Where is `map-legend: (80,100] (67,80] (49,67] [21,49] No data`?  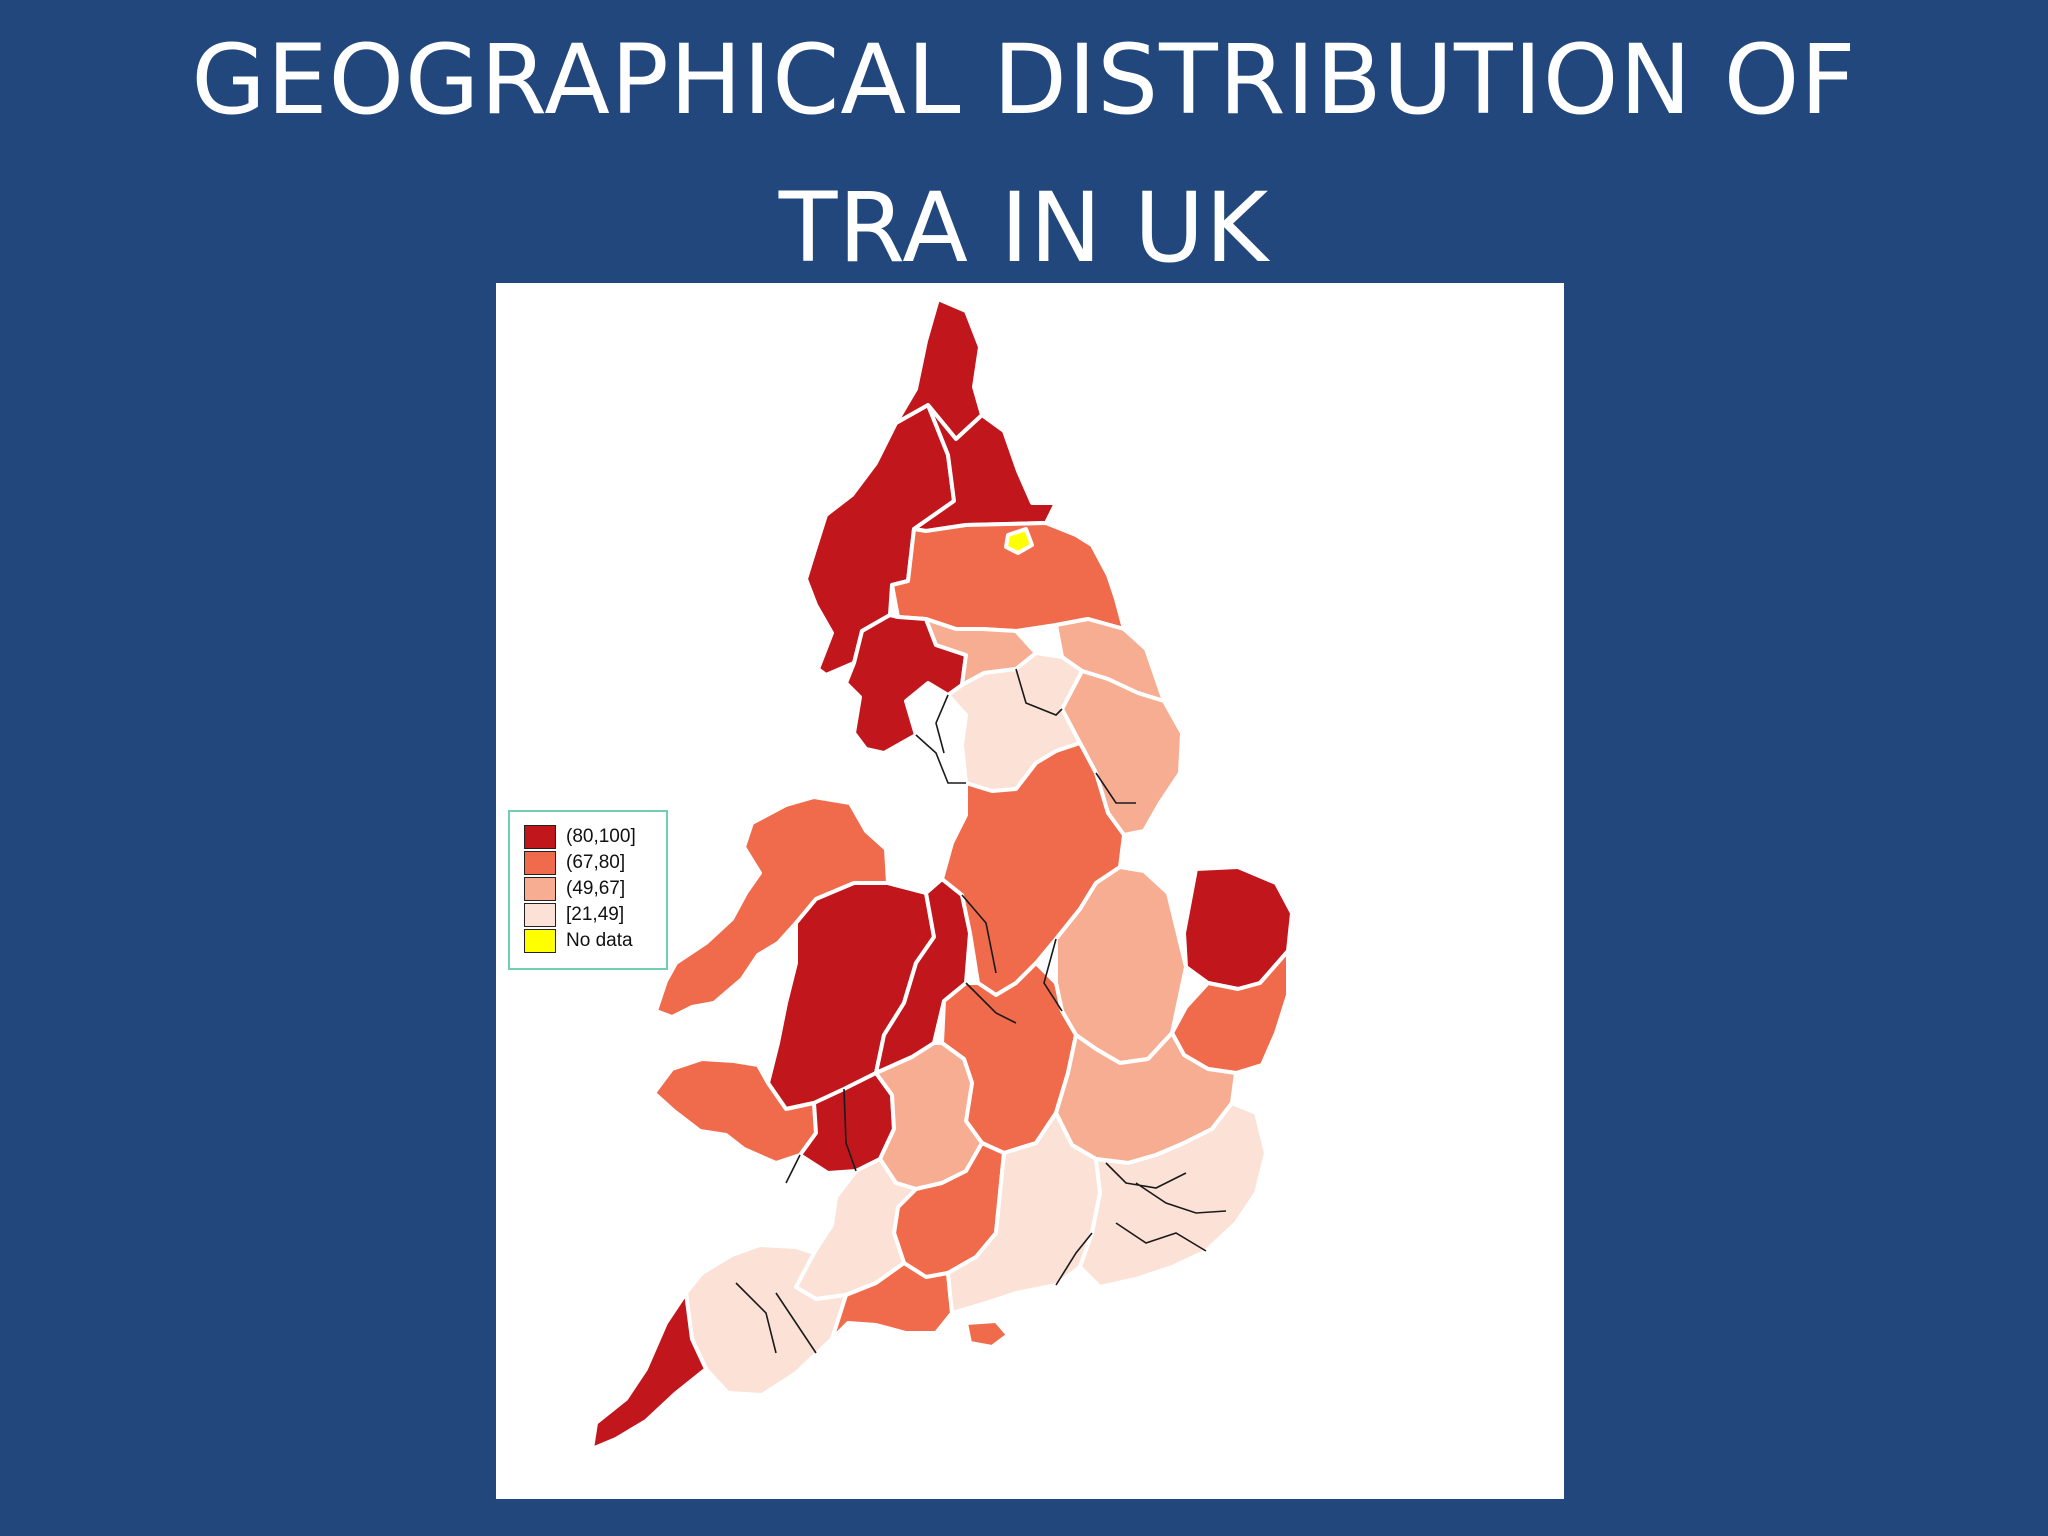 map-legend: (80,100] (67,80] (49,67] [21,49] No data is located at coordinates (588, 890).